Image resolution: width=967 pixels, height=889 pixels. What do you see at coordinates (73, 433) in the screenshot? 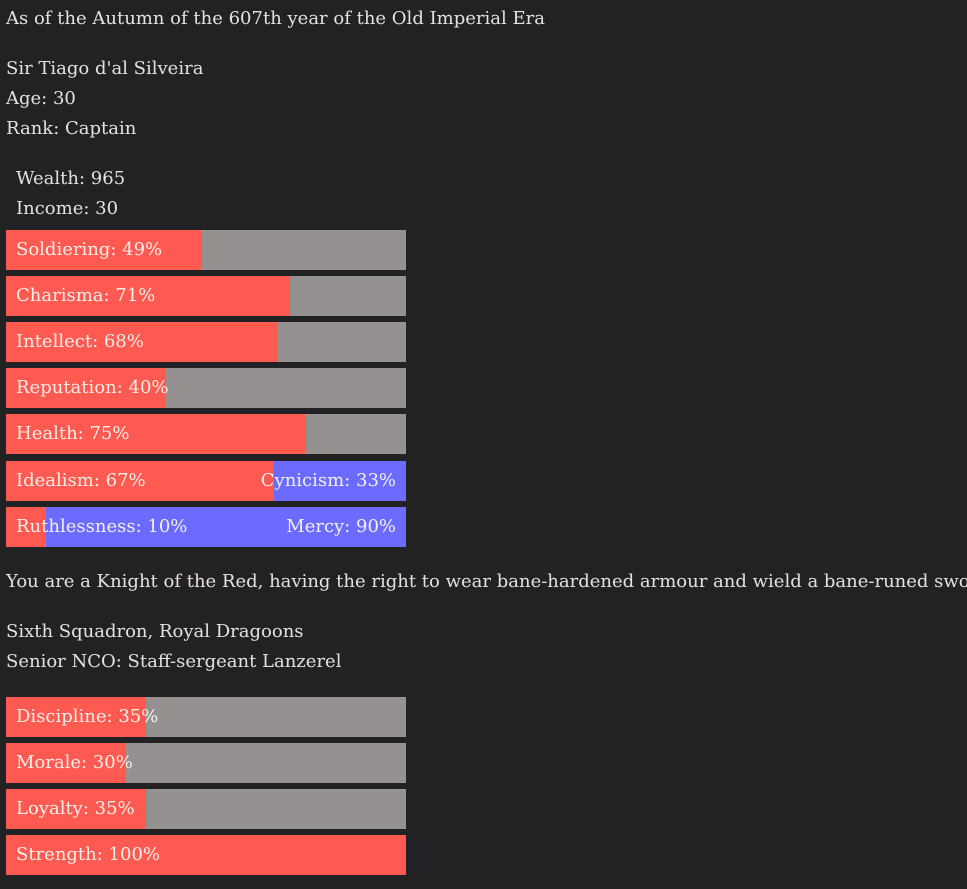
I see `stat-label: Health: 75%` at bounding box center [73, 433].